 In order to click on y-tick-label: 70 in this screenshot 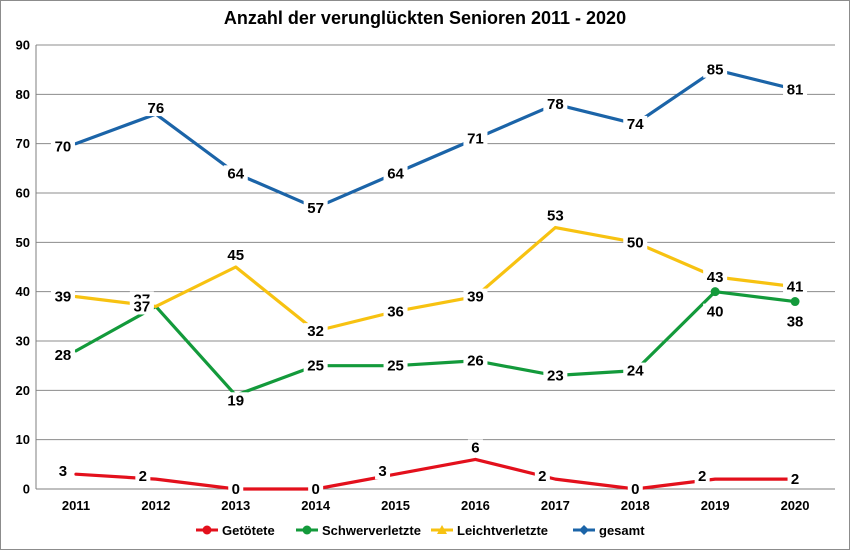, I will do `click(23, 143)`.